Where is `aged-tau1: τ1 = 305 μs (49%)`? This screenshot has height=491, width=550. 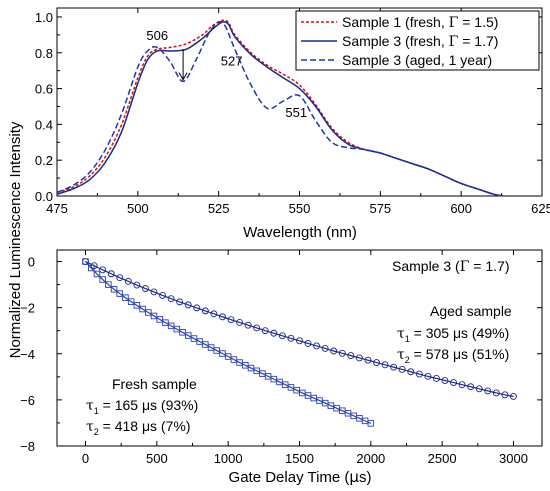 aged-tau1: τ1 = 305 μs (49%) is located at coordinates (453, 334).